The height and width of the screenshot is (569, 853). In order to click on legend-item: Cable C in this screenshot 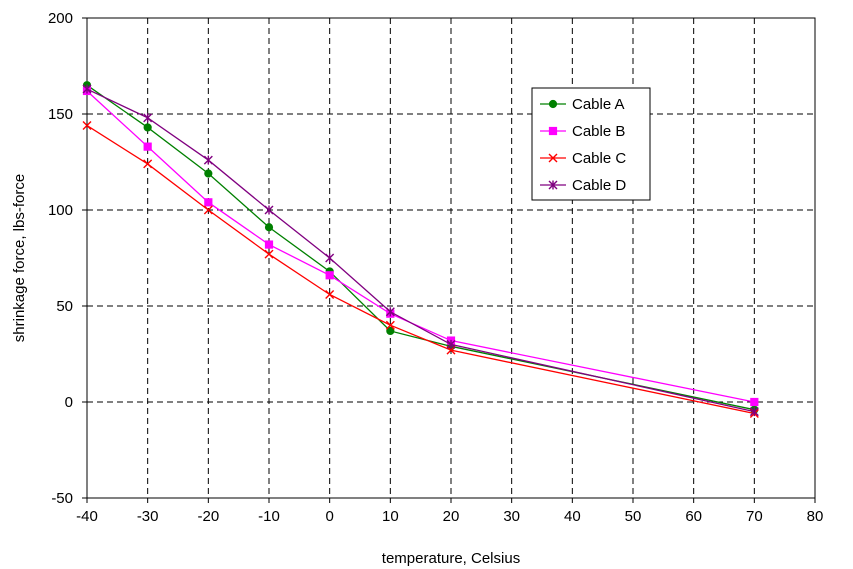, I will do `click(583, 158)`.